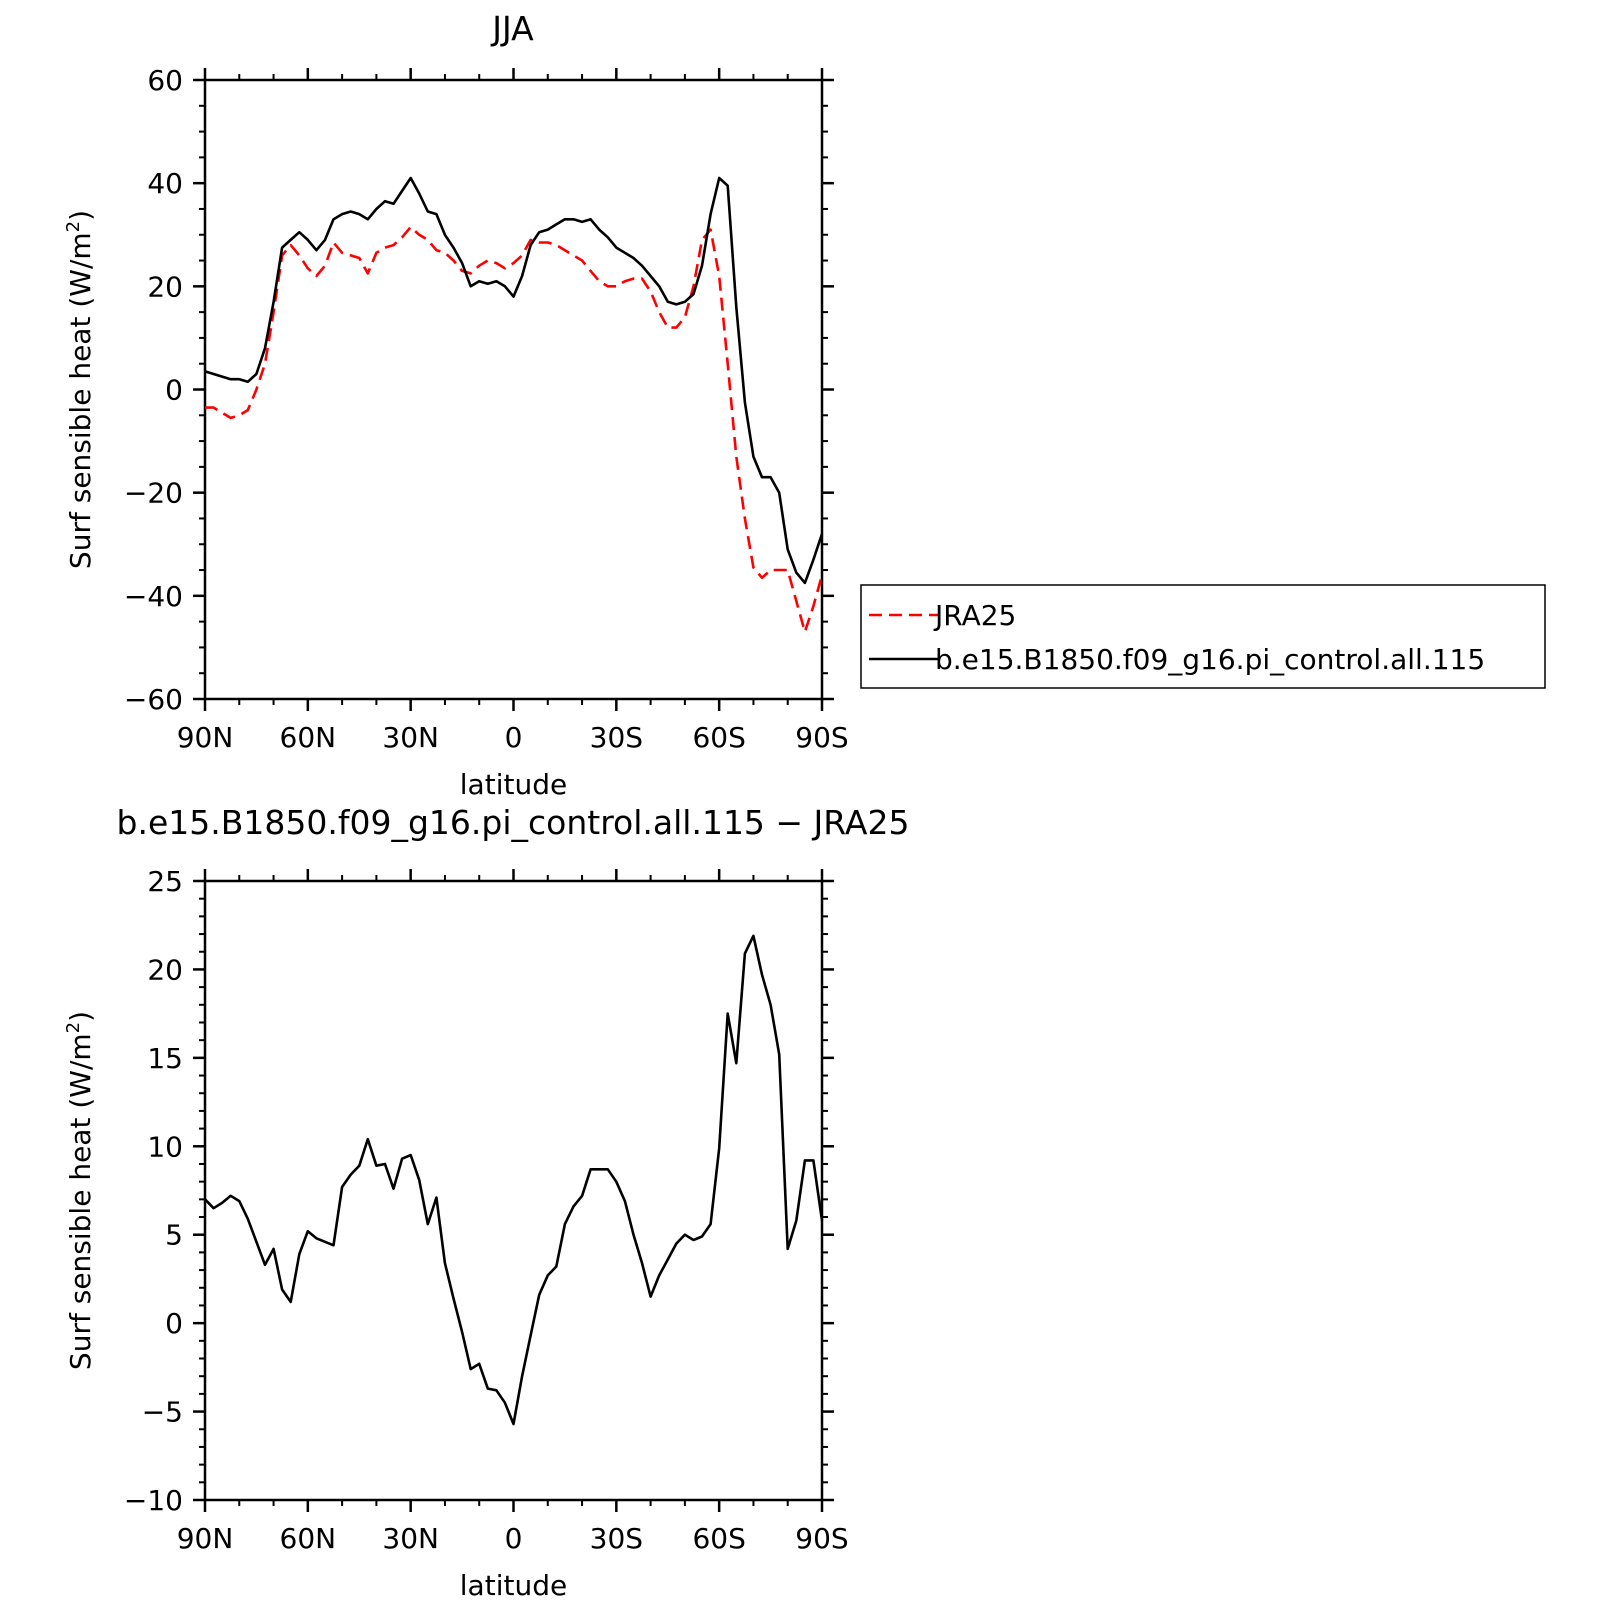 Image resolution: width=1605 pixels, height=1608 pixels. Describe the element at coordinates (174, 1235) in the screenshot. I see `y-tick-label: 5` at that location.